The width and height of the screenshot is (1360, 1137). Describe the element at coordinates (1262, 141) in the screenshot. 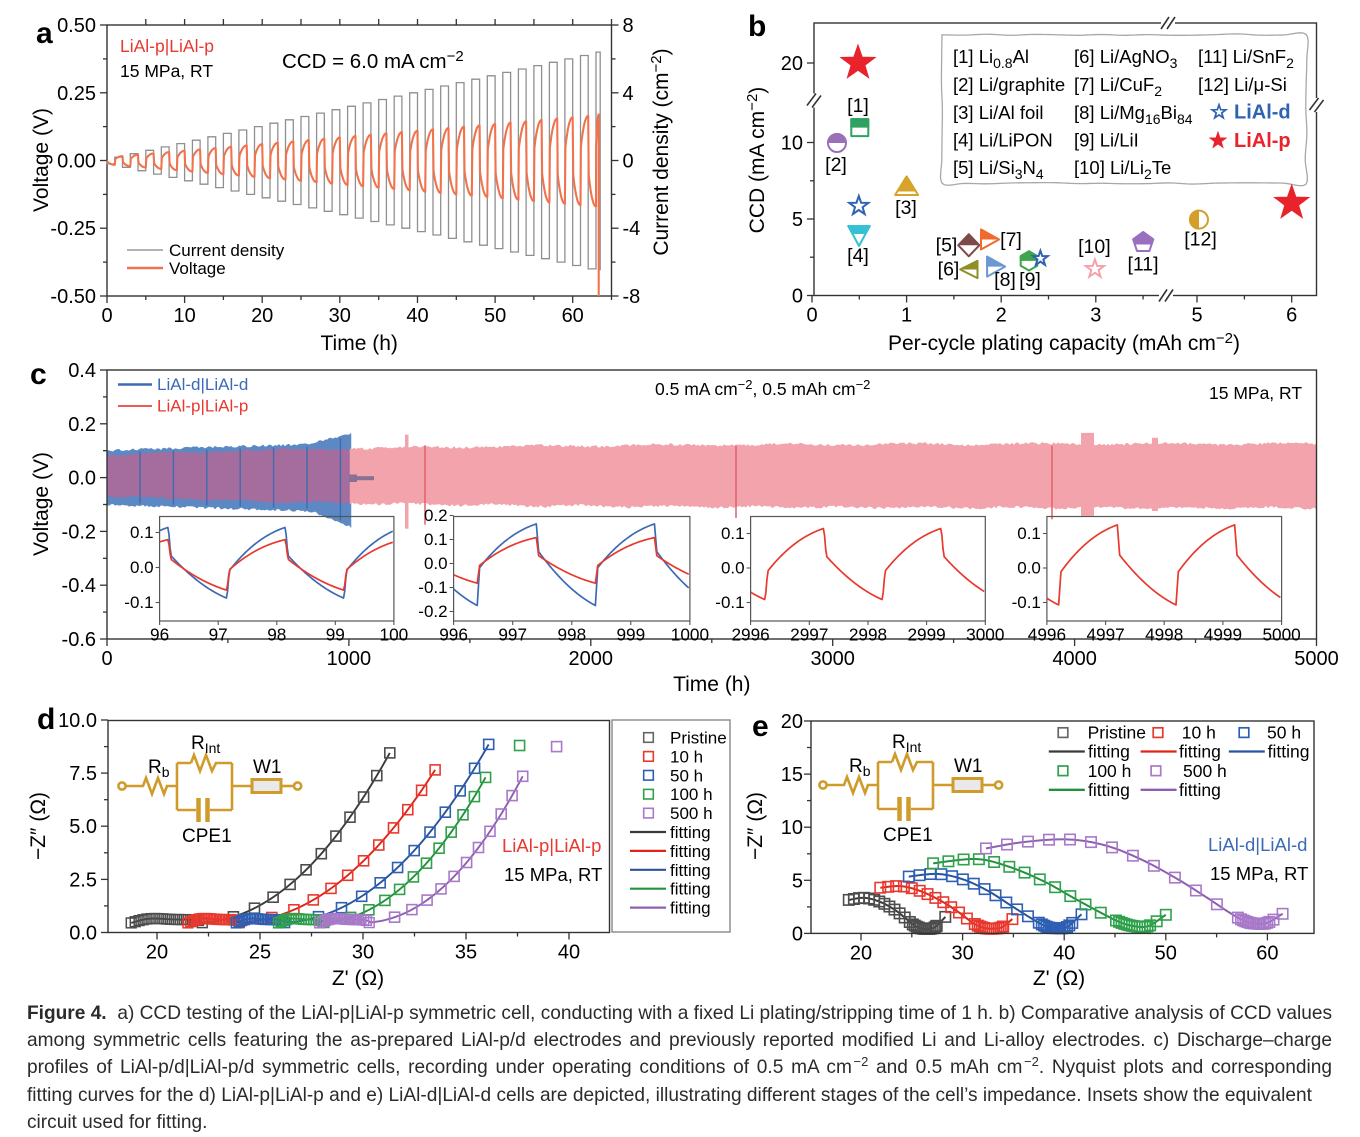

I see `svg-text: LiAl-p` at that location.